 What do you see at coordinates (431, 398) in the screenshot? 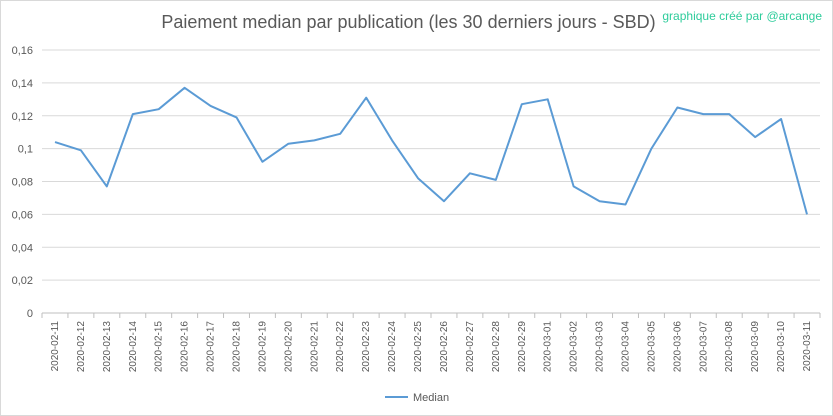
I see `legend-label: Median` at bounding box center [431, 398].